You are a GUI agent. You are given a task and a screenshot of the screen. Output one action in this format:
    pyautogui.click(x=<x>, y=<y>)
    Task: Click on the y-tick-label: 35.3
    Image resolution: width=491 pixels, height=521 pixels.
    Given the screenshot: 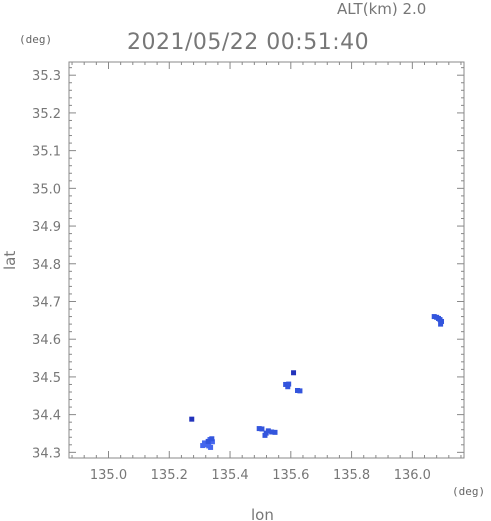 What is the action you would take?
    pyautogui.click(x=46, y=76)
    